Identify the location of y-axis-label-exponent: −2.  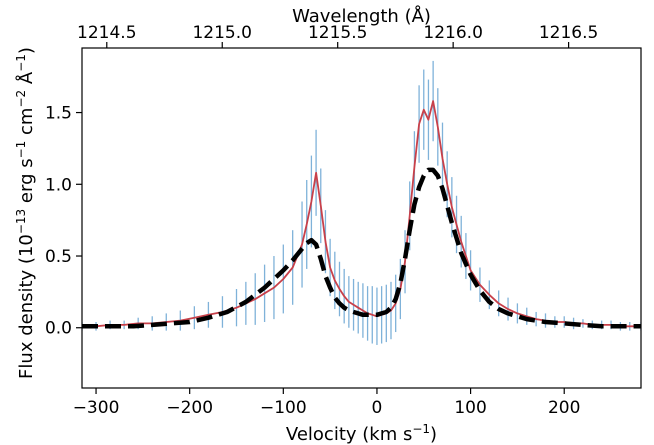
(21, 99).